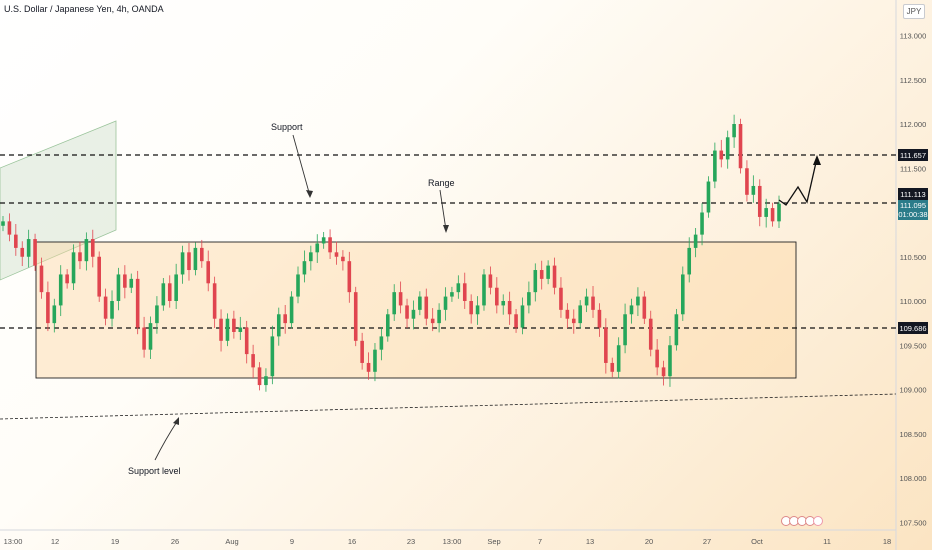  What do you see at coordinates (818, 521) in the screenshot?
I see `flag-icon` at bounding box center [818, 521].